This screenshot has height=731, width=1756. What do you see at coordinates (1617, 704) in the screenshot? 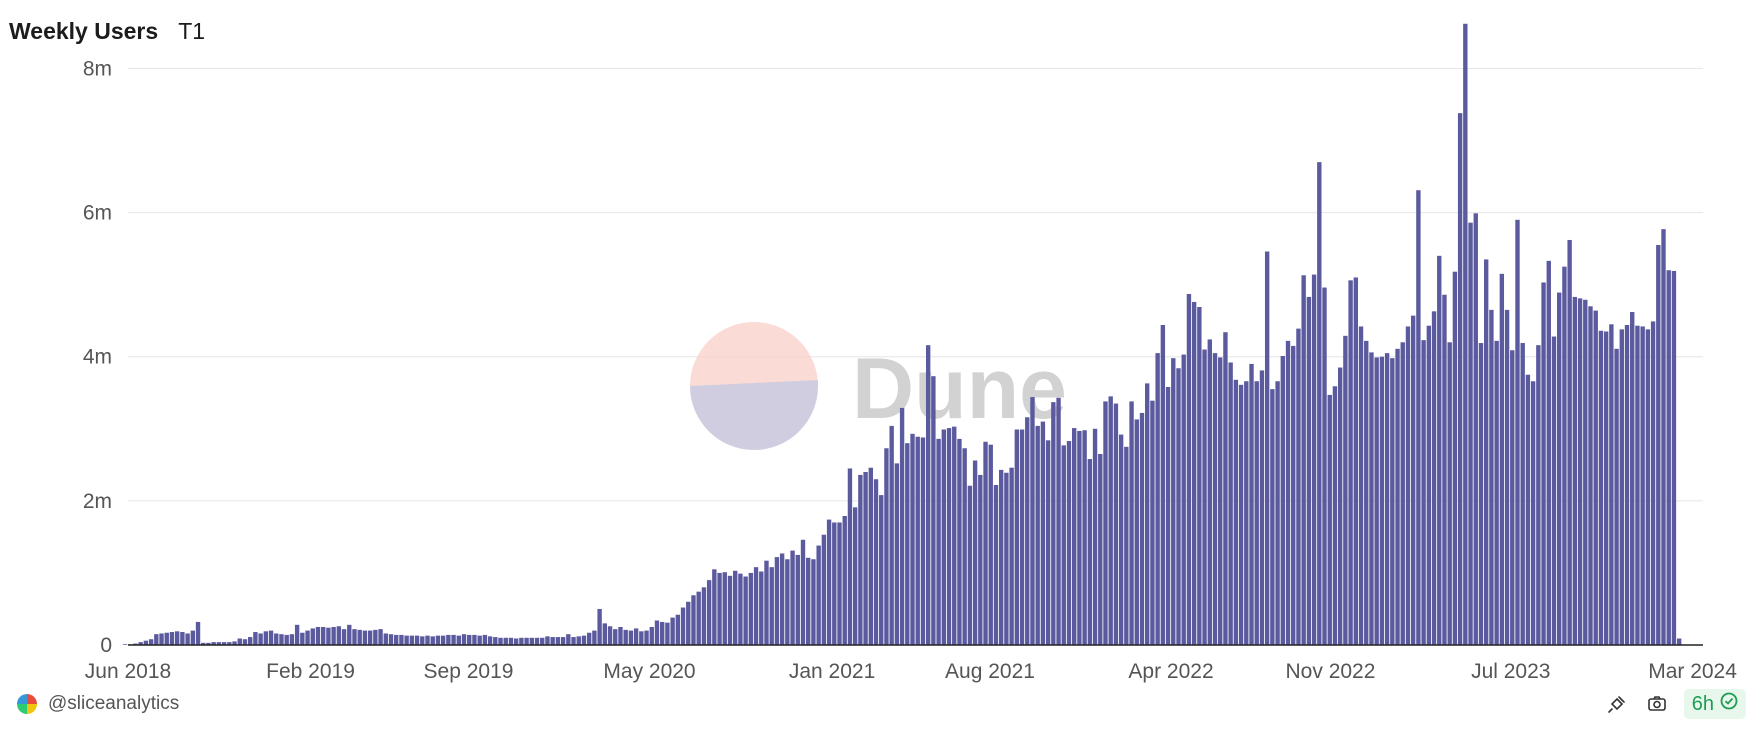
I see `embed-icon` at bounding box center [1617, 704].